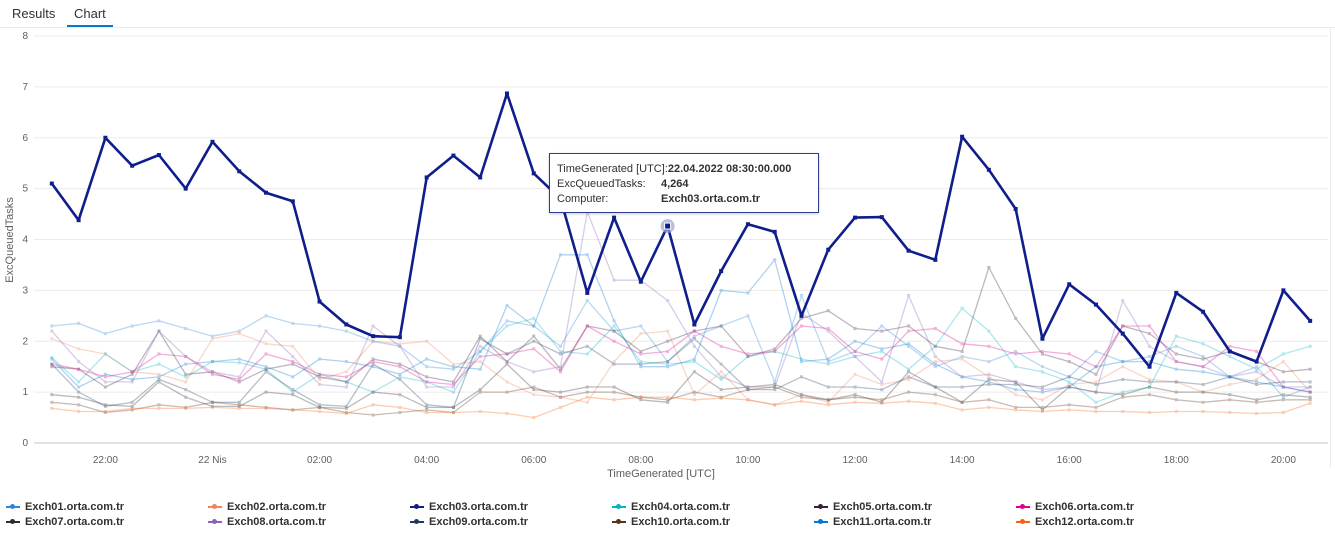  What do you see at coordinates (612, 169) in the screenshot?
I see `tooltip-key: TimeGenerated [UTC]:` at bounding box center [612, 169].